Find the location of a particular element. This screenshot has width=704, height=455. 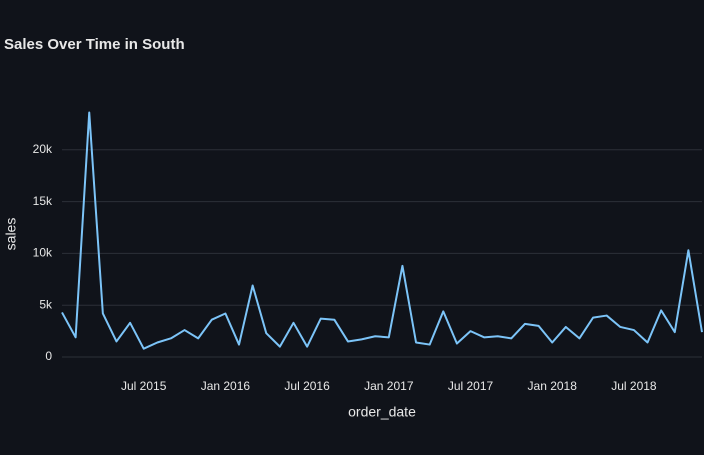

x-tick-label: Jan 2017 is located at coordinates (389, 386).